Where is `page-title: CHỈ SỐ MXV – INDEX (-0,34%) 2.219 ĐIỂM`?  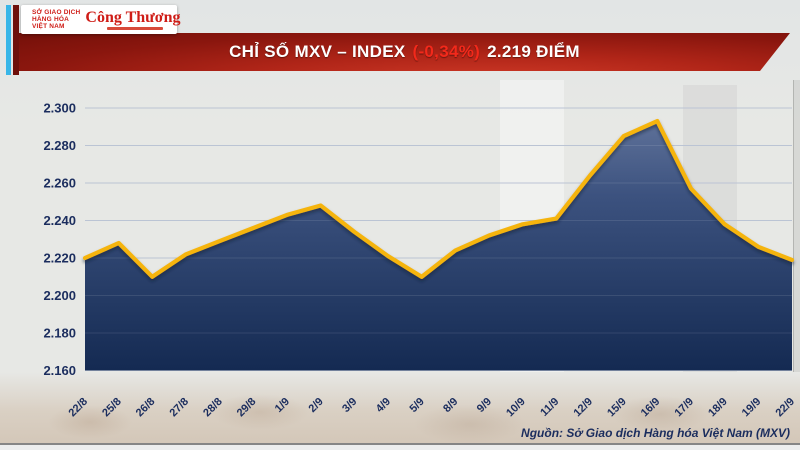
page-title: CHỈ SỐ MXV – INDEX (-0,34%) 2.219 ĐIỂM is located at coordinates (404, 52).